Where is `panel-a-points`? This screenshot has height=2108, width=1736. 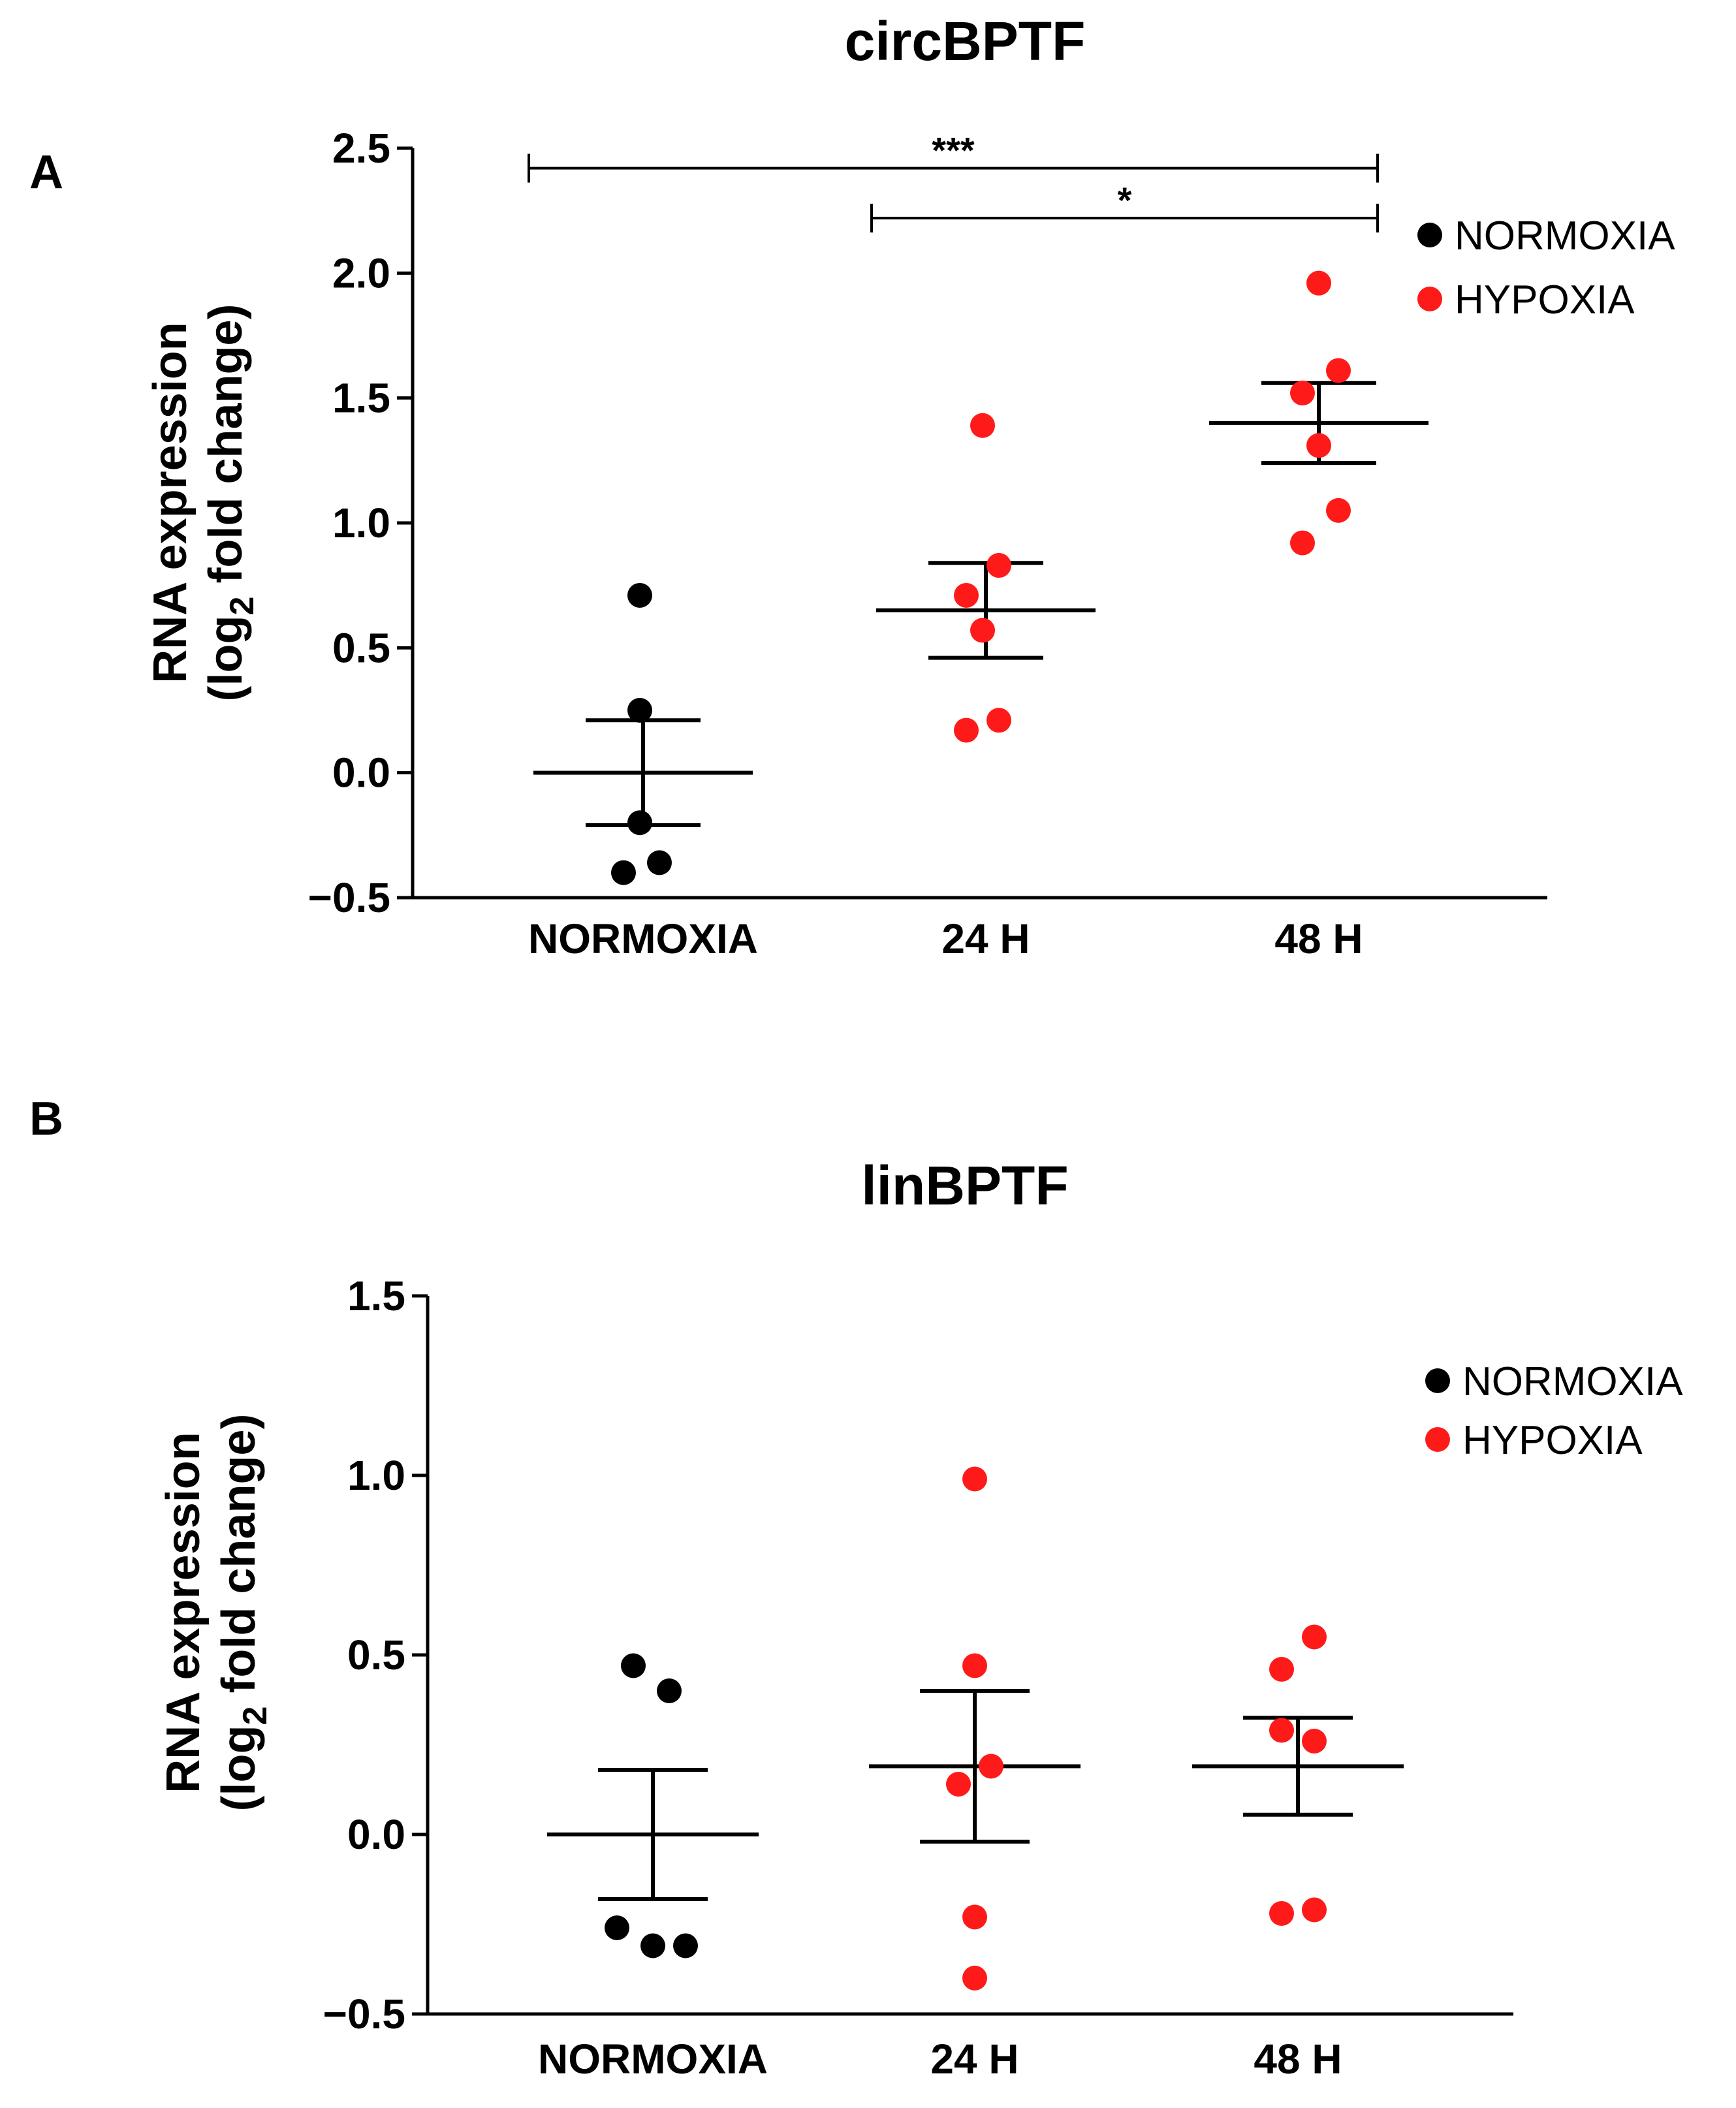
panel-a-points is located at coordinates (981, 577).